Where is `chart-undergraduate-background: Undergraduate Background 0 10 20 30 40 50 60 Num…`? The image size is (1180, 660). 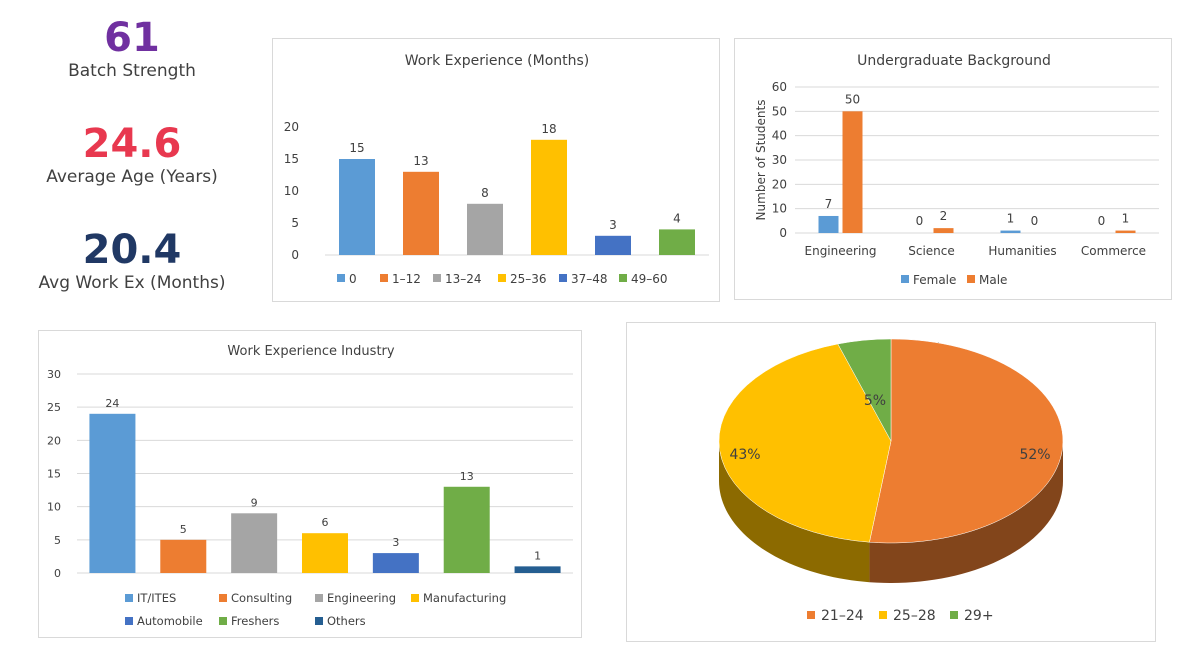 chart-undergraduate-background: Undergraduate Background 0 10 20 30 40 50 60 Num… is located at coordinates (953, 169).